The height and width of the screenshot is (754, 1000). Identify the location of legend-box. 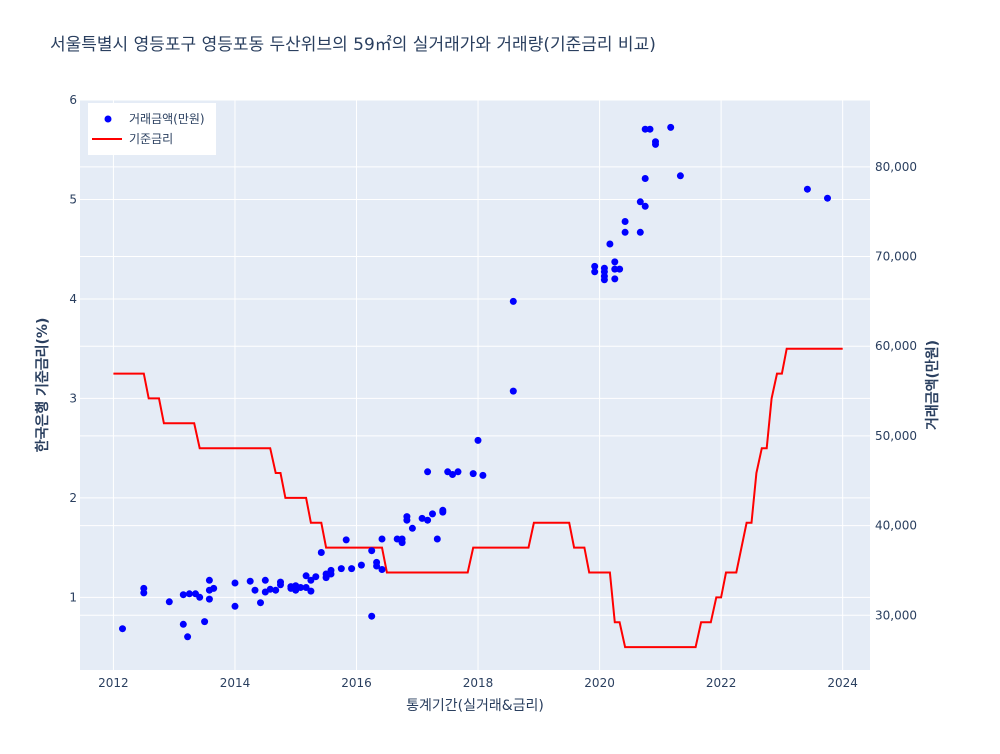
(152, 129).